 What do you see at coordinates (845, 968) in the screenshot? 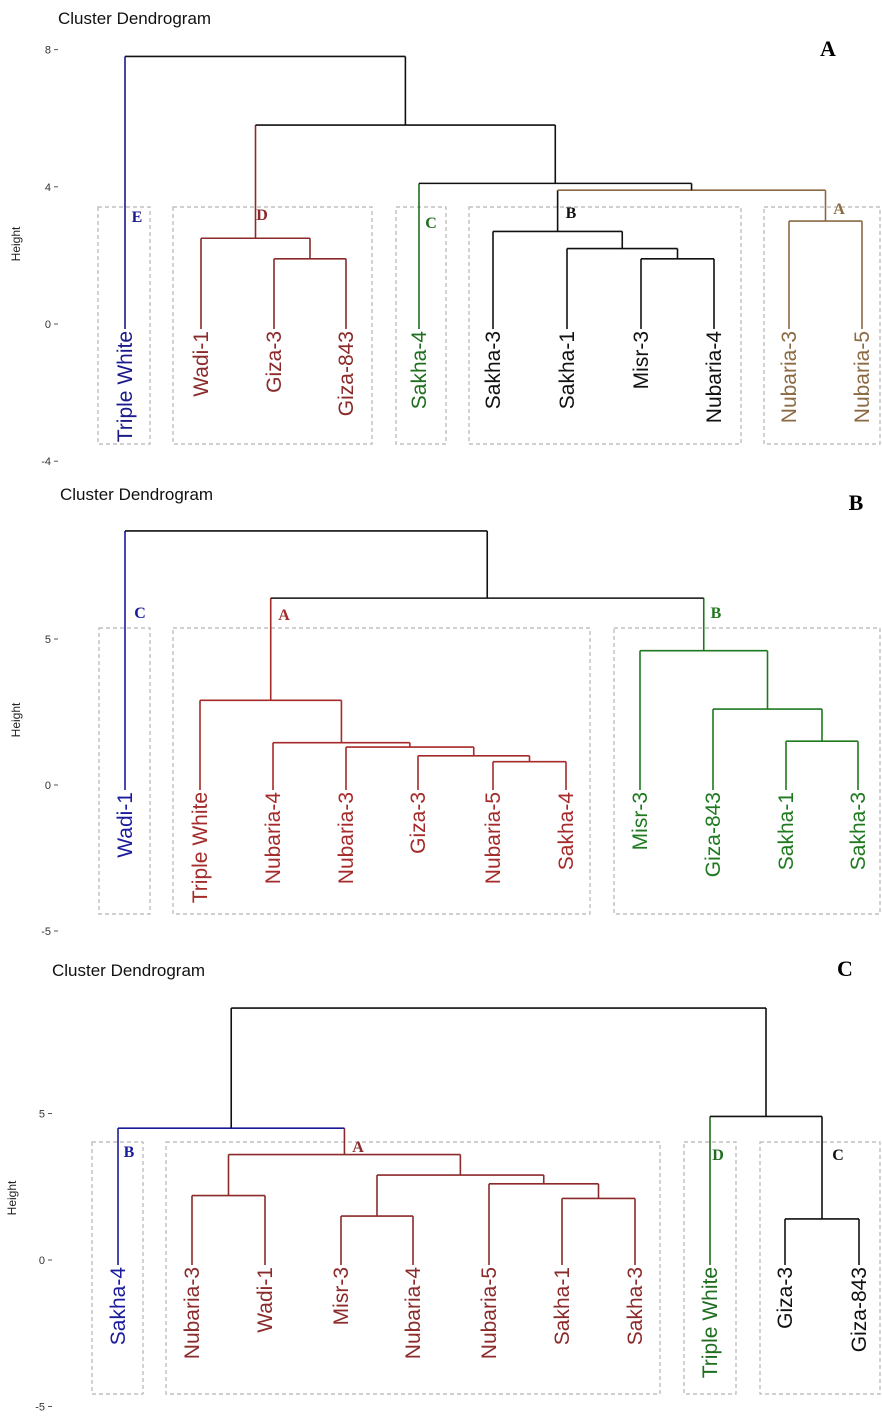
I see `panel-label: C` at bounding box center [845, 968].